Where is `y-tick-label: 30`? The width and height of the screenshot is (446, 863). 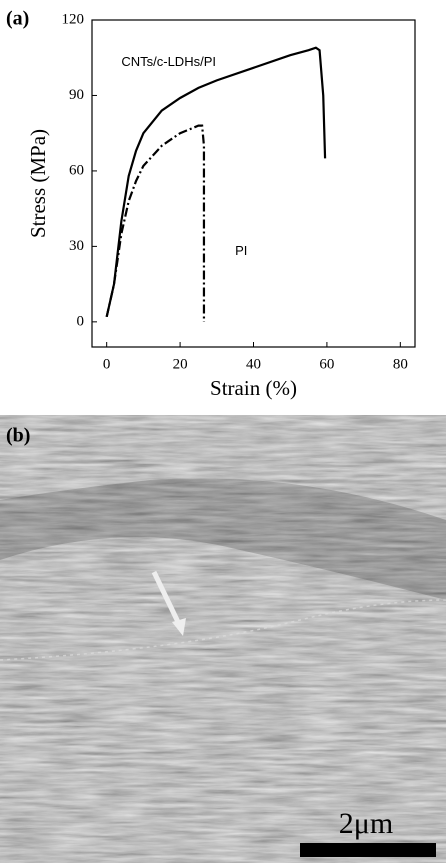
y-tick-label: 30 is located at coordinates (76, 246).